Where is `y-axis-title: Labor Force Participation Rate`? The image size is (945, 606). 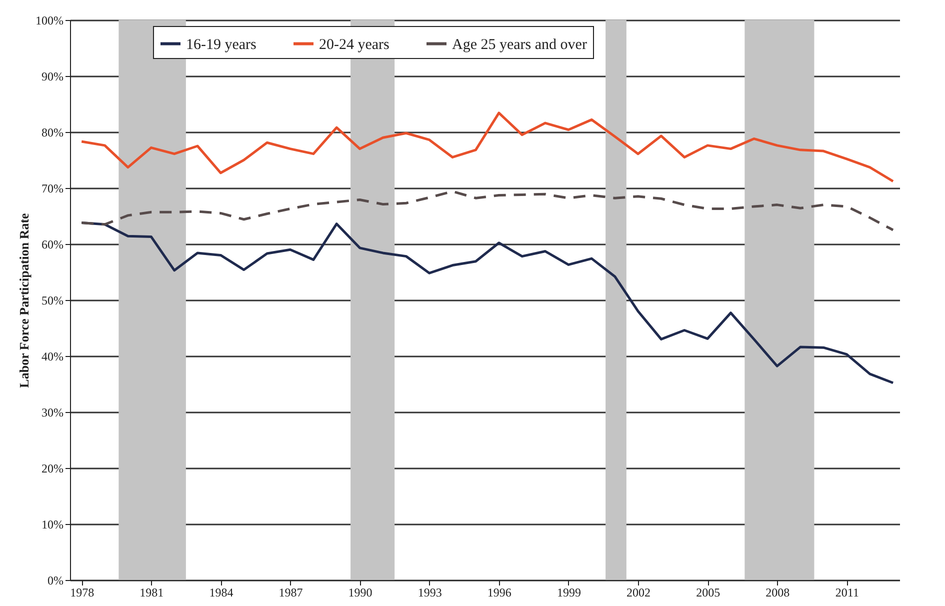
y-axis-title: Labor Force Participation Rate is located at coordinates (24, 300).